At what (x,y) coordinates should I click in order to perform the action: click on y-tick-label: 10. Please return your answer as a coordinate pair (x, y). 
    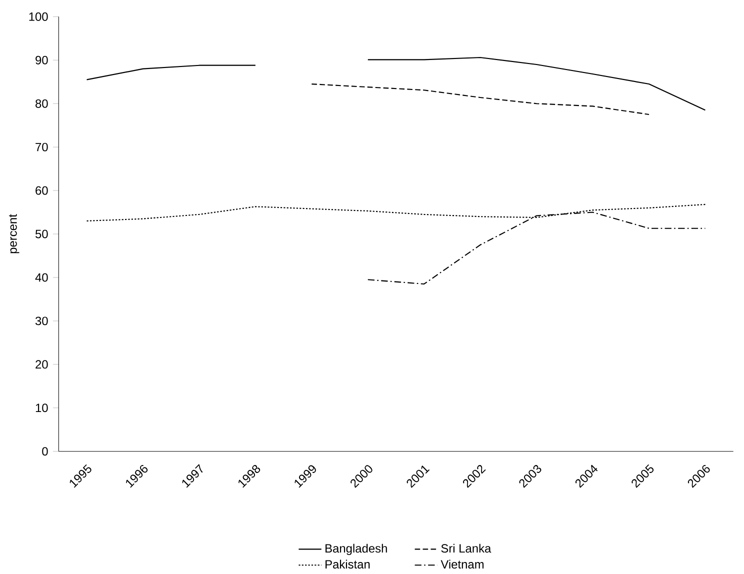
    Looking at the image, I should click on (42, 408).